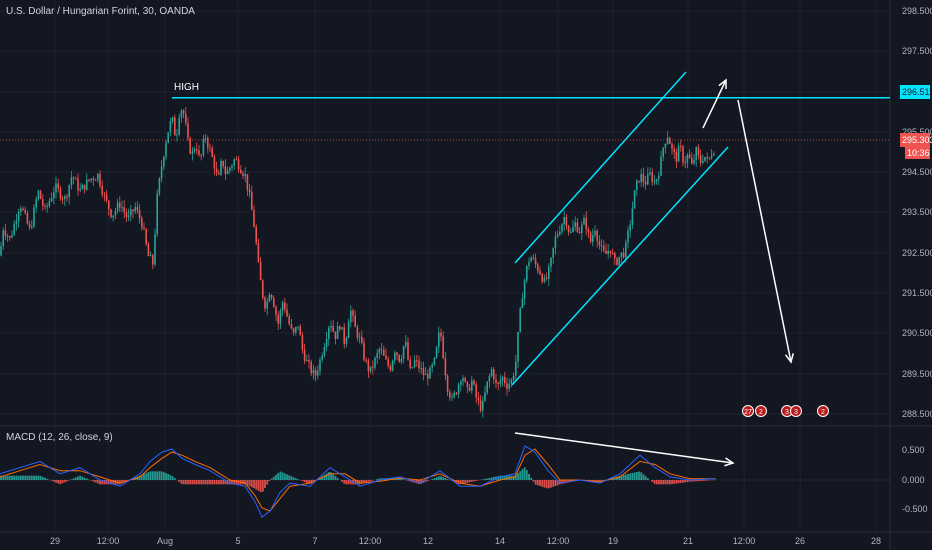 This screenshot has height=550, width=932. I want to click on macd-tick-label: 0.500, so click(913, 450).